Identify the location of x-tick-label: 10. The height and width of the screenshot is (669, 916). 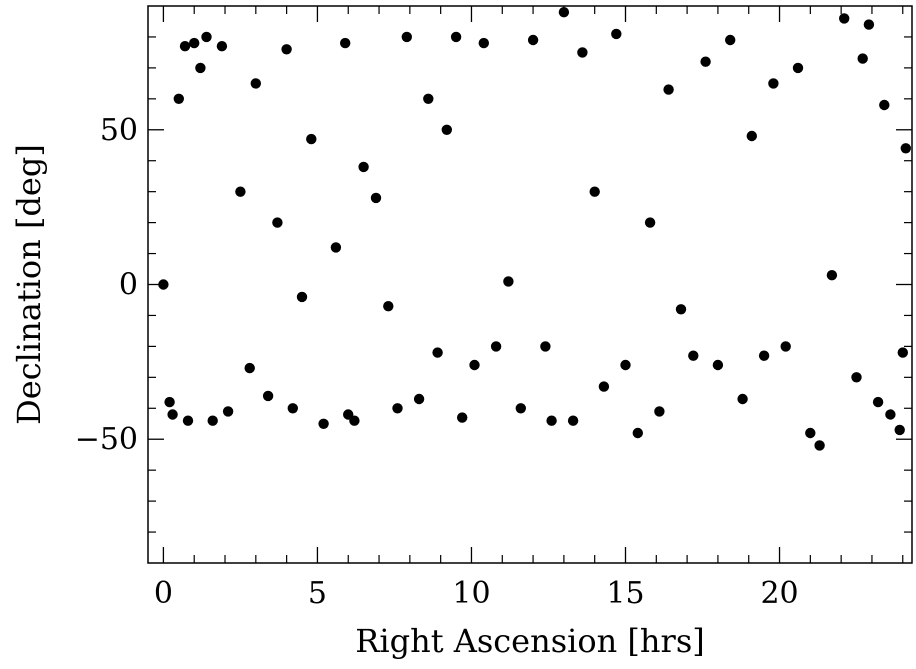
(471, 593).